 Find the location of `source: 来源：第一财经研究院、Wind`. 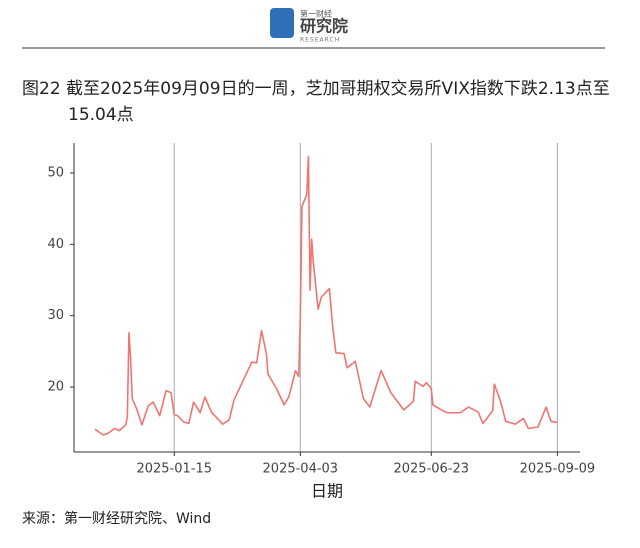

source: 来源：第一财经研究院、Wind is located at coordinates (117, 519).